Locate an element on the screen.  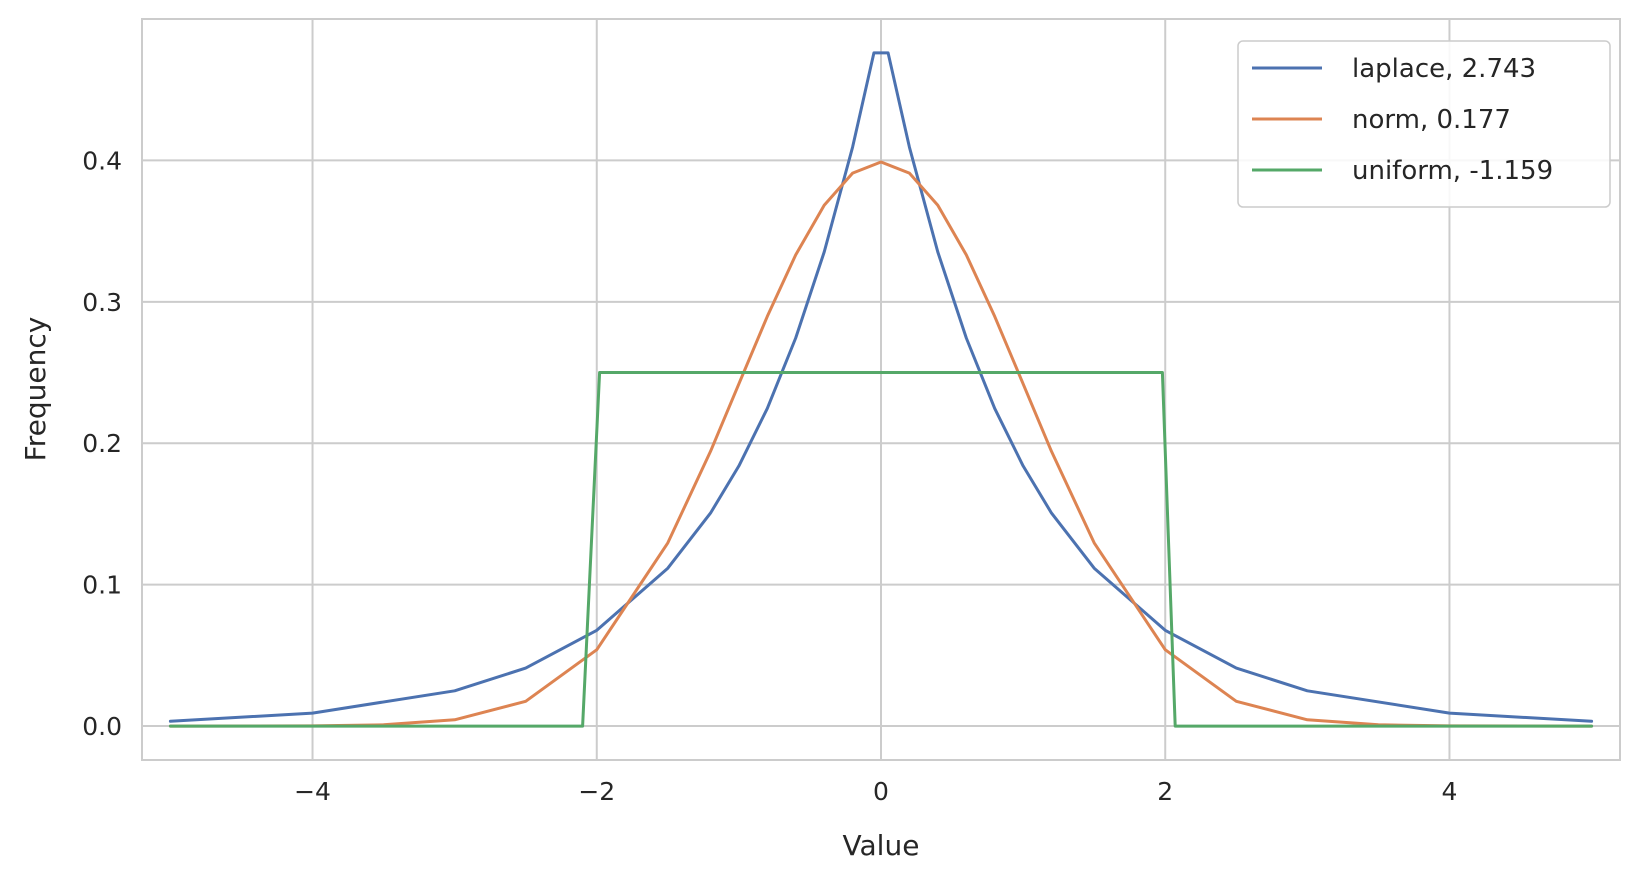
y-tick-label: 0.1 is located at coordinates (102, 585).